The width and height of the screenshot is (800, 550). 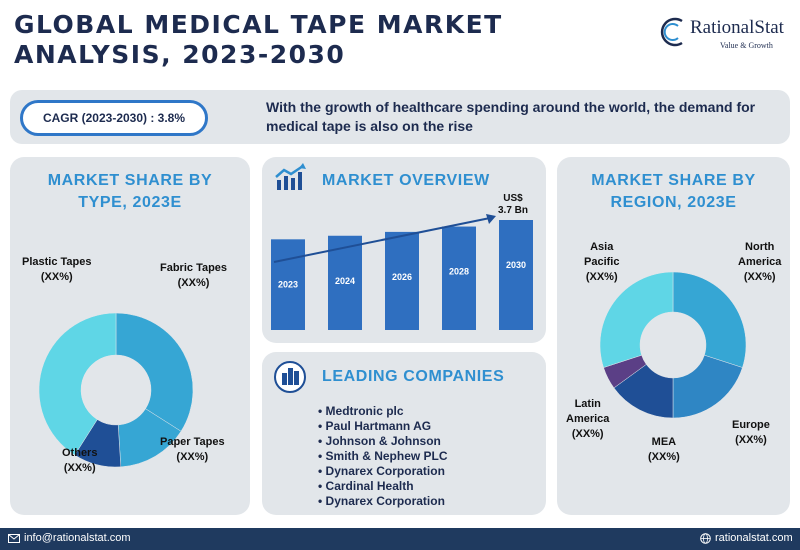 What do you see at coordinates (258, 24) in the screenshot?
I see `title-line-1: GLOBAL MEDICAL TAPE MARKET` at bounding box center [258, 24].